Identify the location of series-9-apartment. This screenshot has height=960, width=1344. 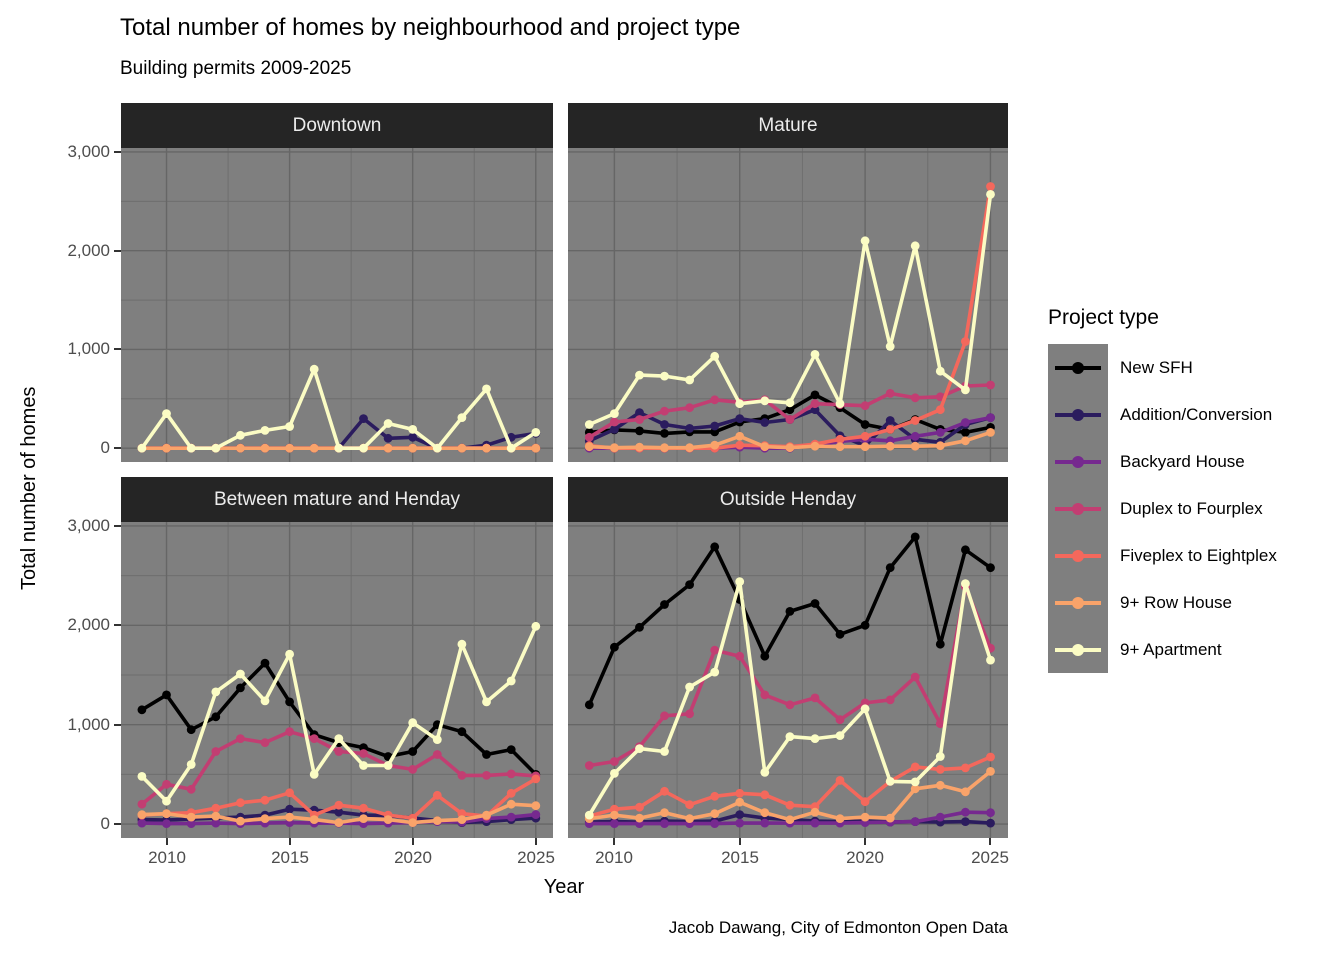
(789, 309).